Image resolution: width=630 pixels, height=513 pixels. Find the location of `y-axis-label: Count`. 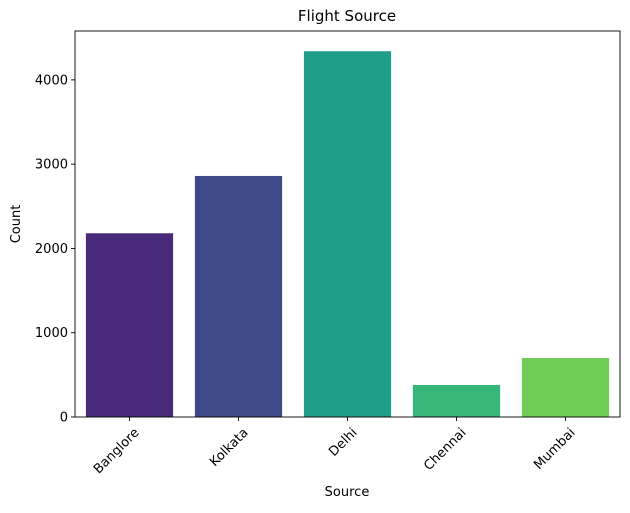

y-axis-label: Count is located at coordinates (16, 224).